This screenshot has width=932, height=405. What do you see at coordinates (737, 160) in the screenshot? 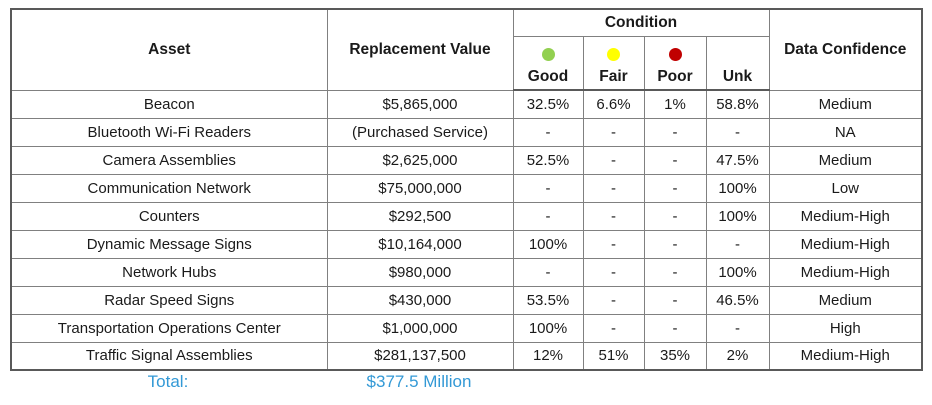
I see `unk-percent-cell: 47.5%` at bounding box center [737, 160].